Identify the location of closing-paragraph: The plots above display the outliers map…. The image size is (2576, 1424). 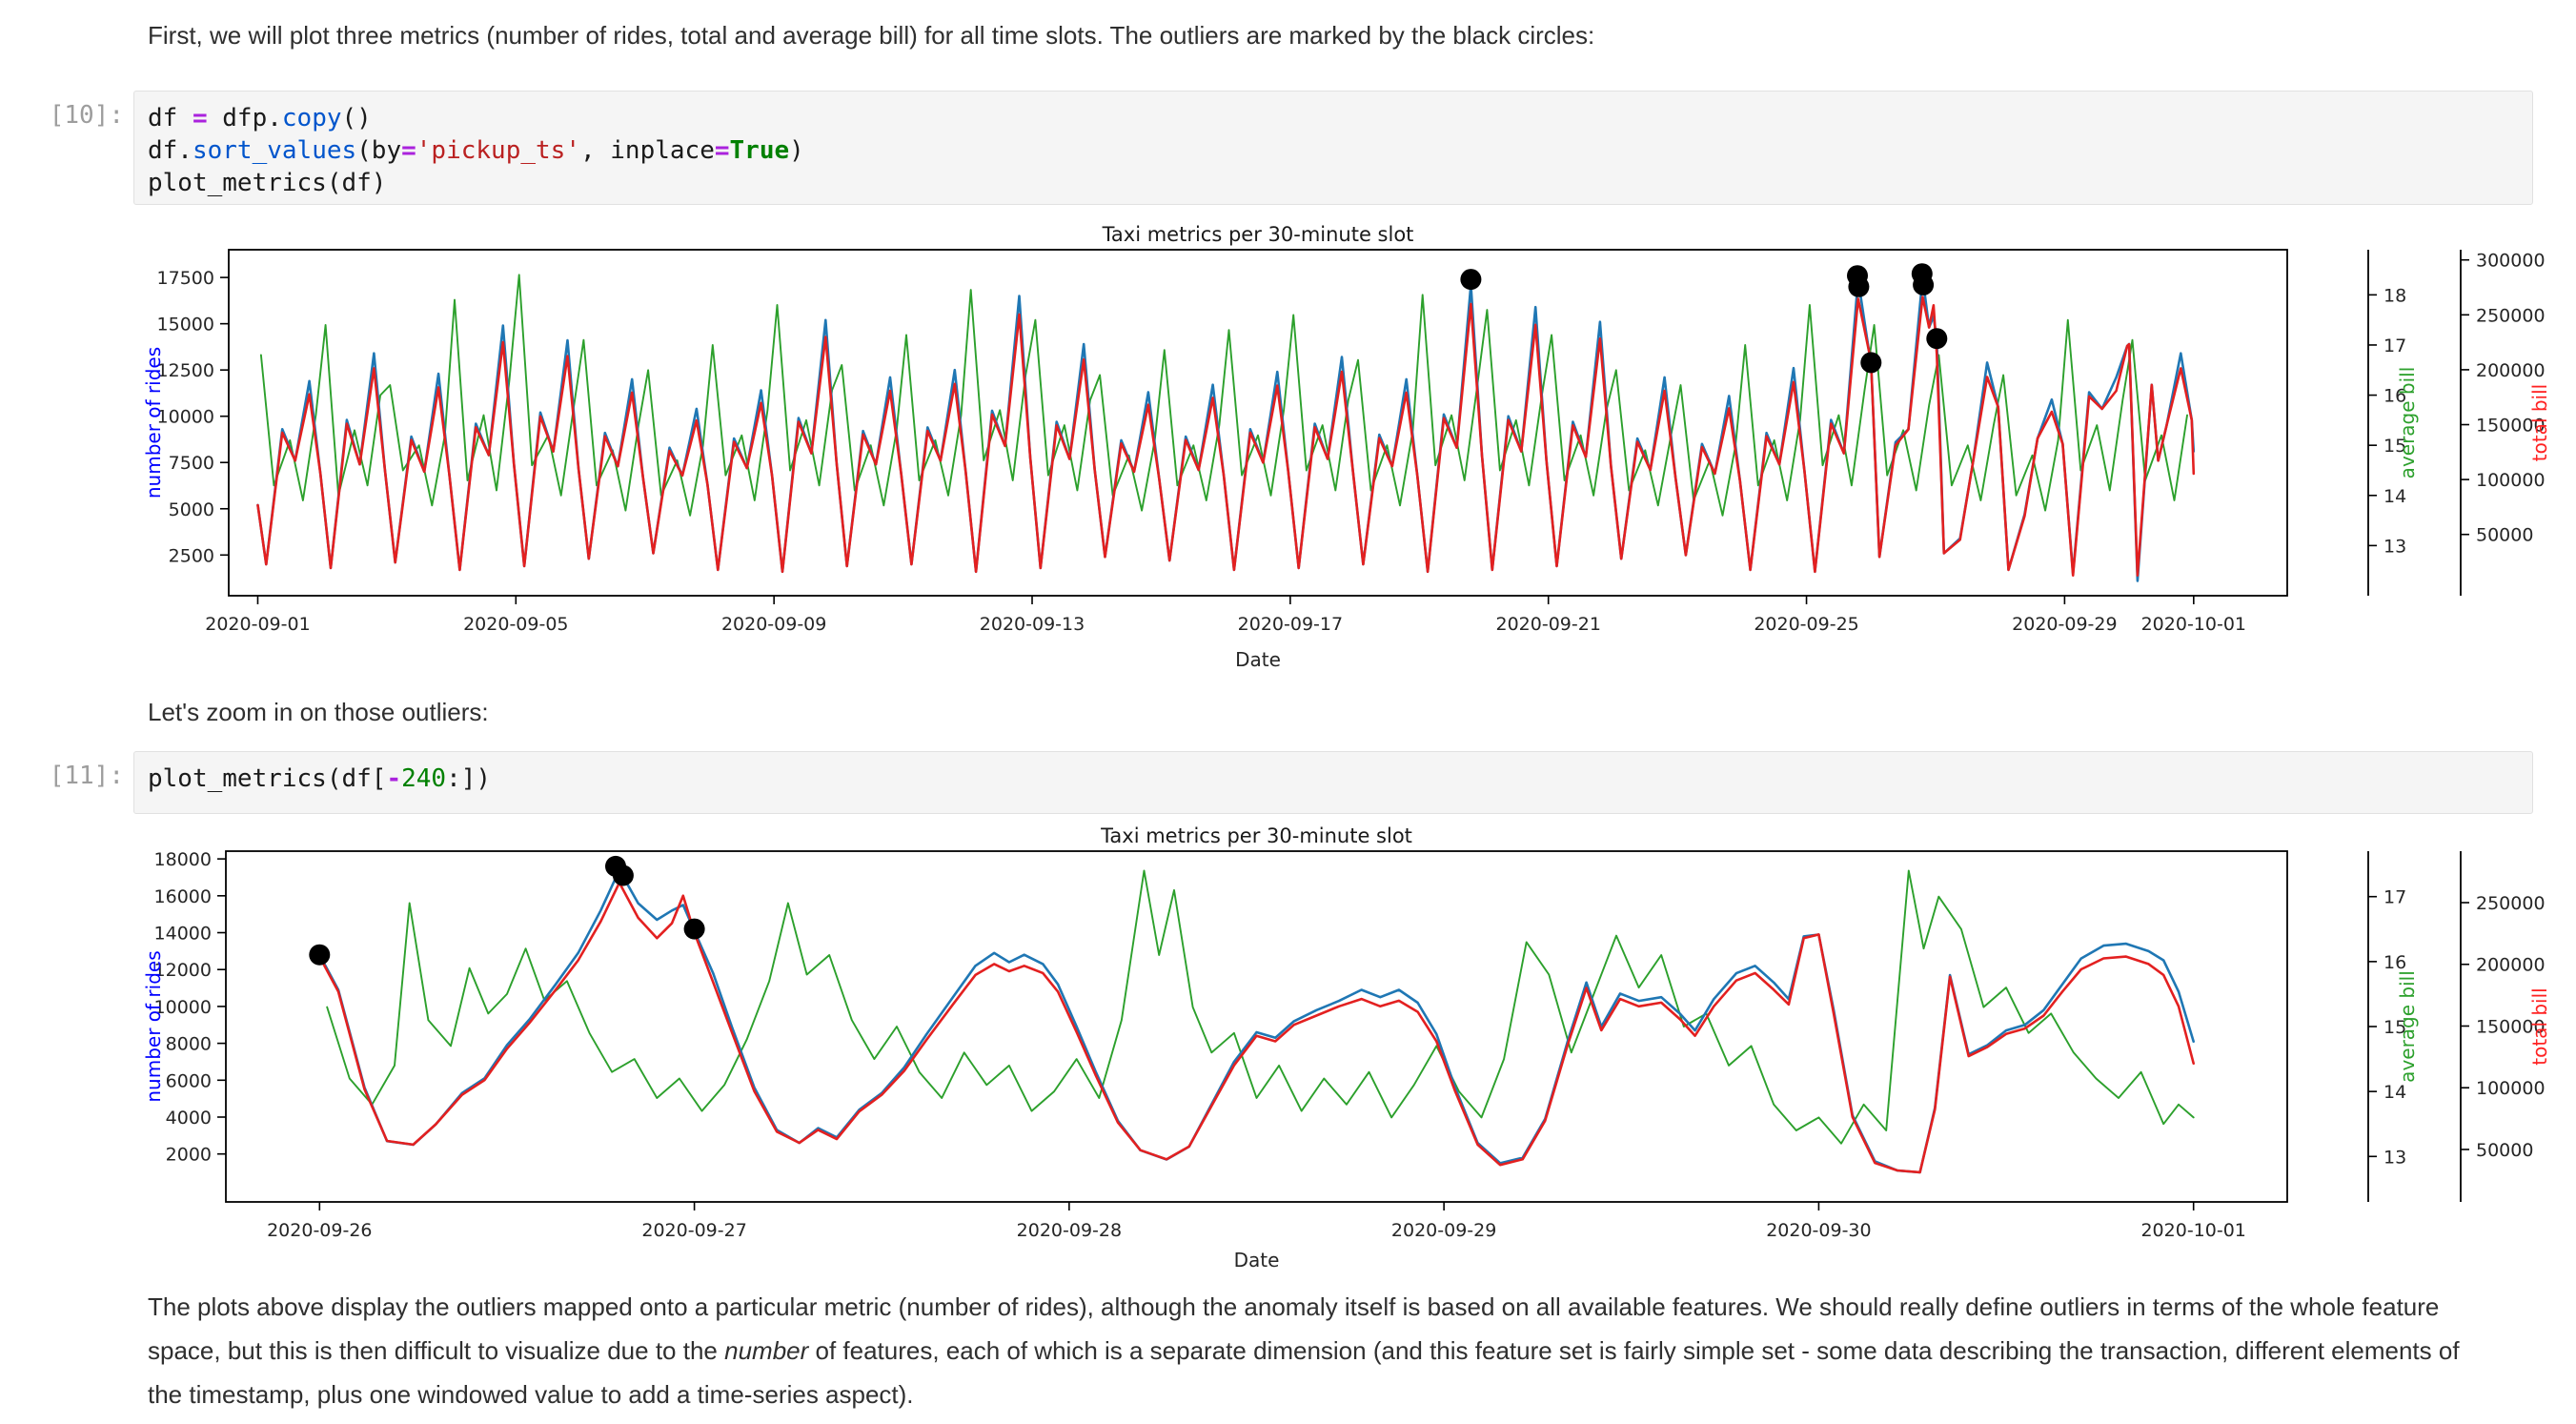
(1313, 1351).